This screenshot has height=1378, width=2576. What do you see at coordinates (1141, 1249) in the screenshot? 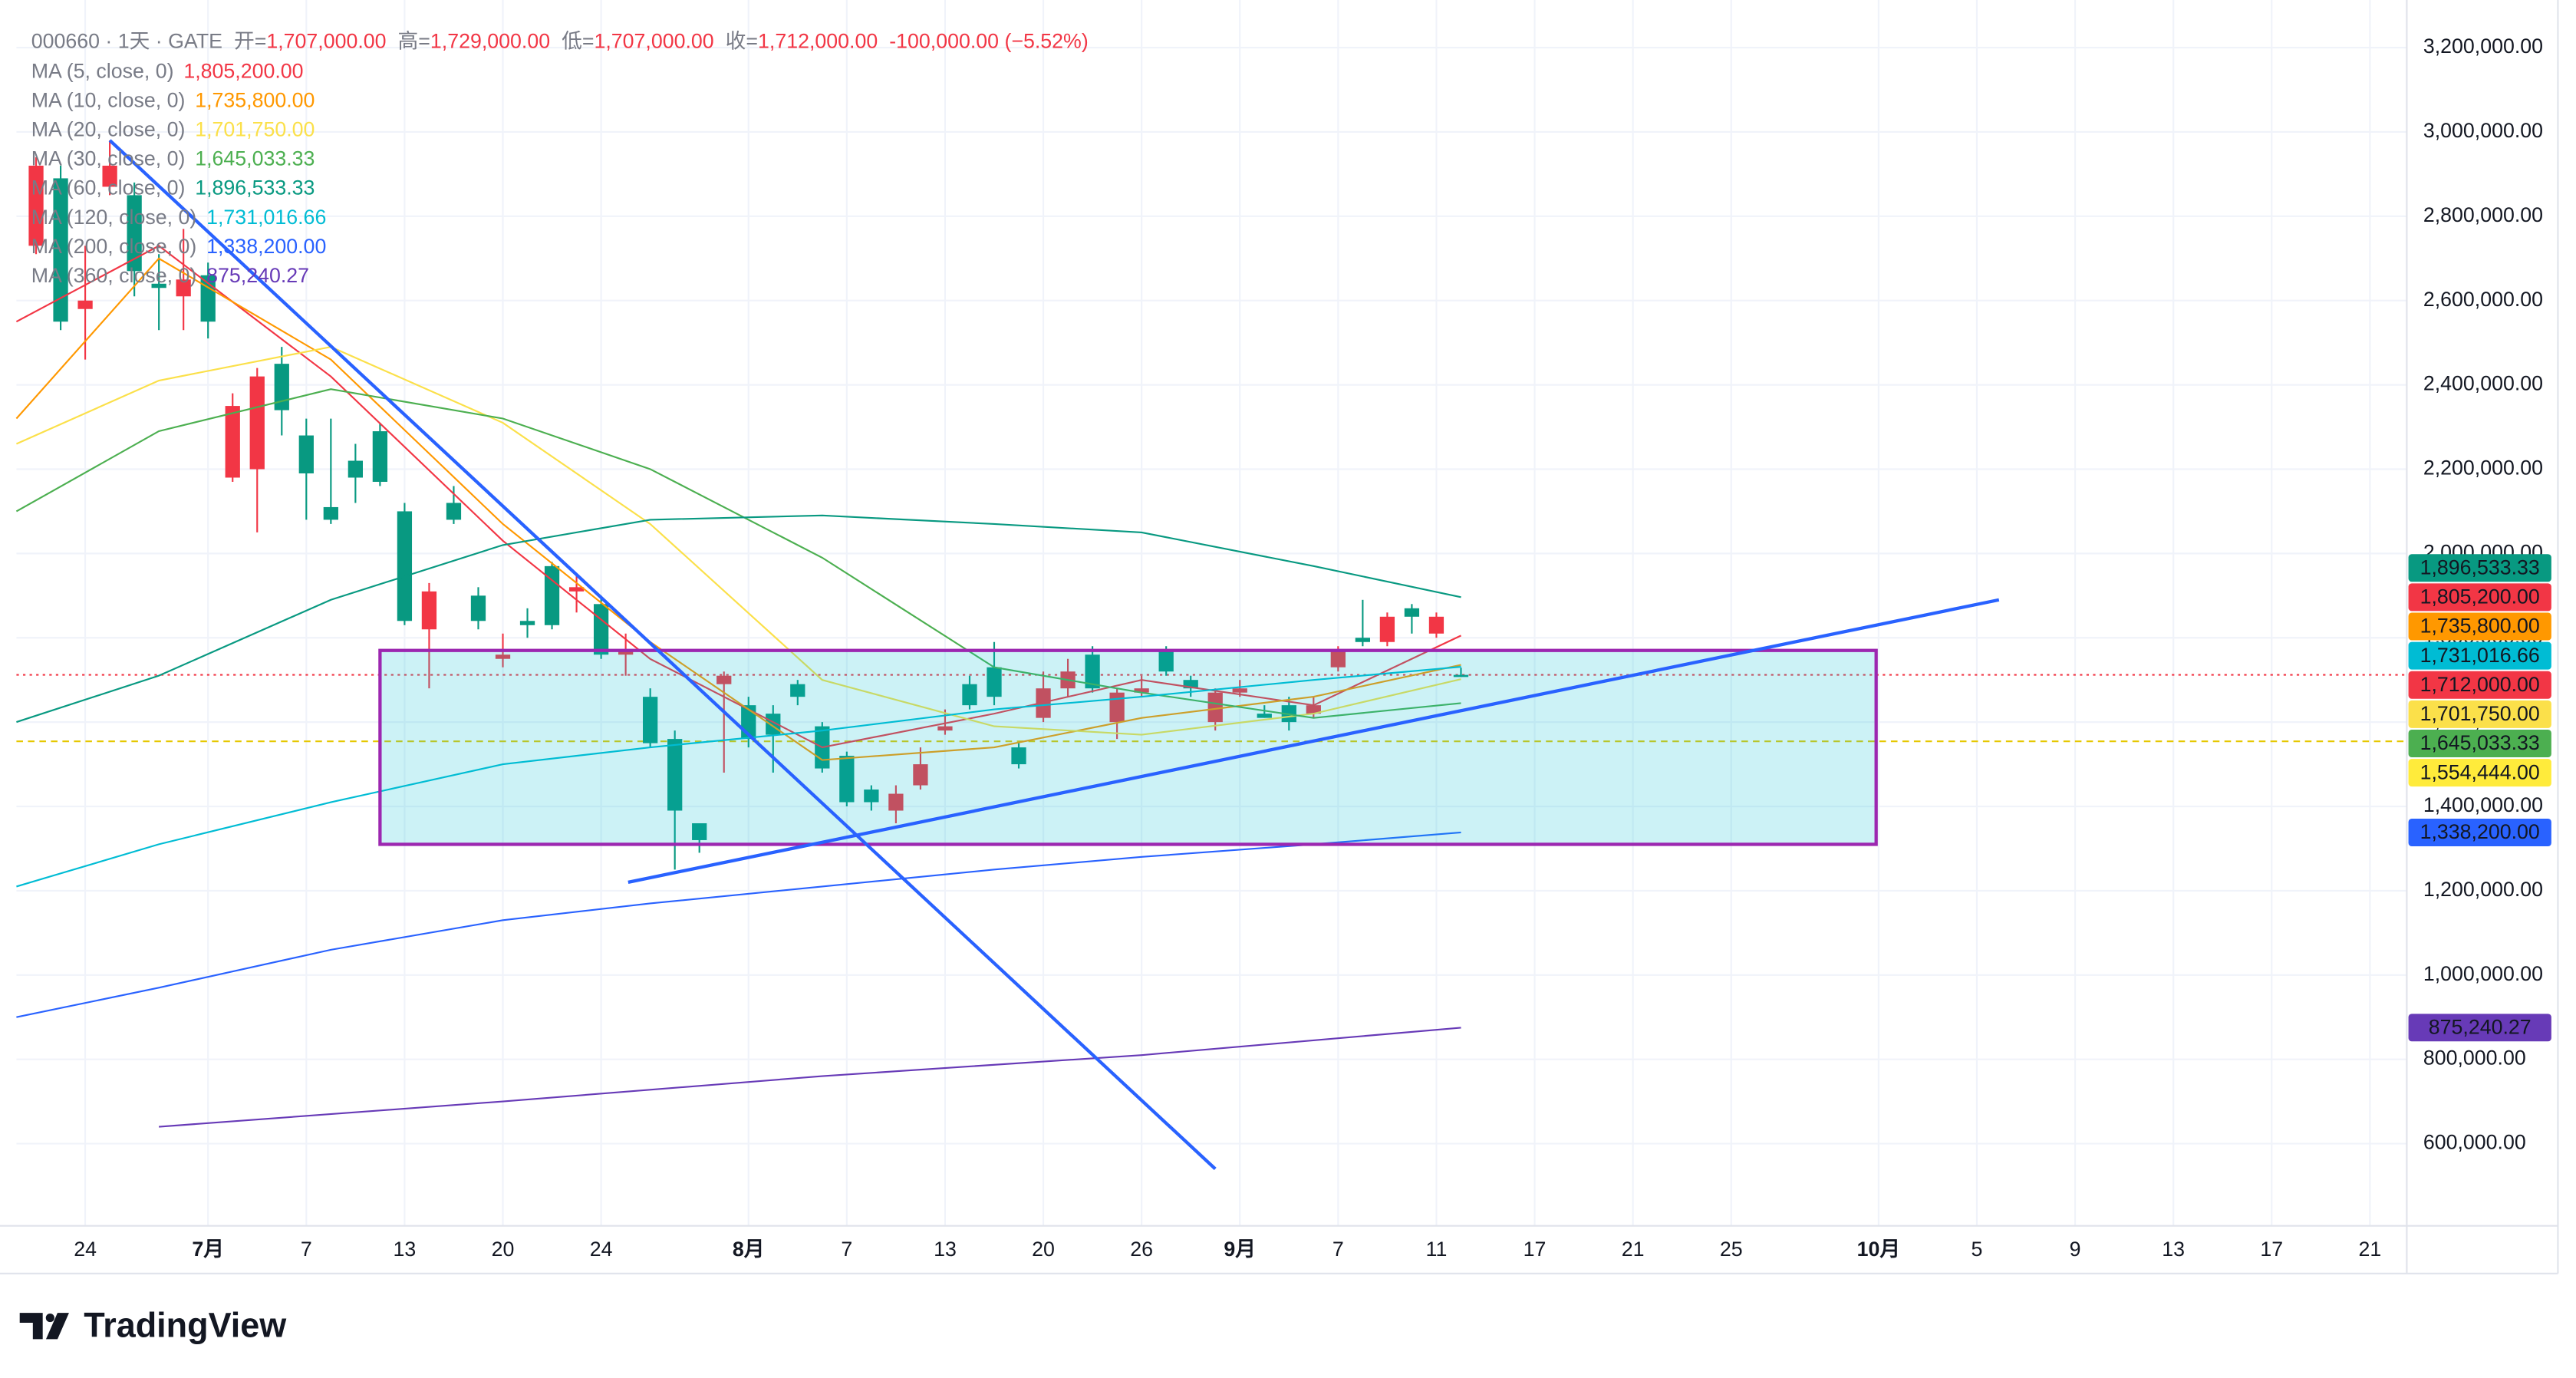
I see `x-tick-label: 26` at bounding box center [1141, 1249].